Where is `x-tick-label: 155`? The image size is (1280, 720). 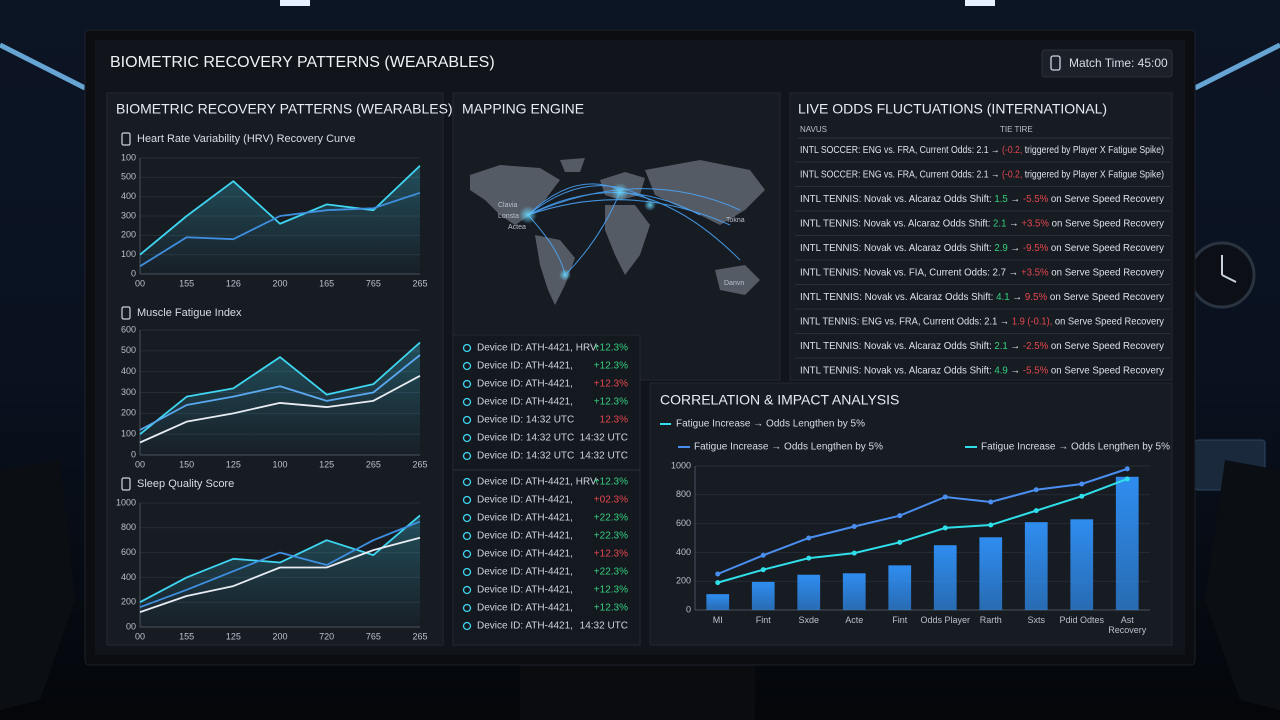 x-tick-label: 155 is located at coordinates (186, 283).